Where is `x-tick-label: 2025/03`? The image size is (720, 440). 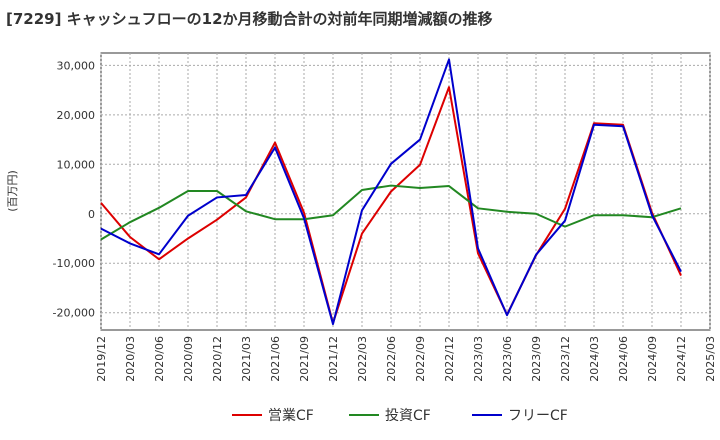
x-tick-label: 2025/03 is located at coordinates (710, 359).